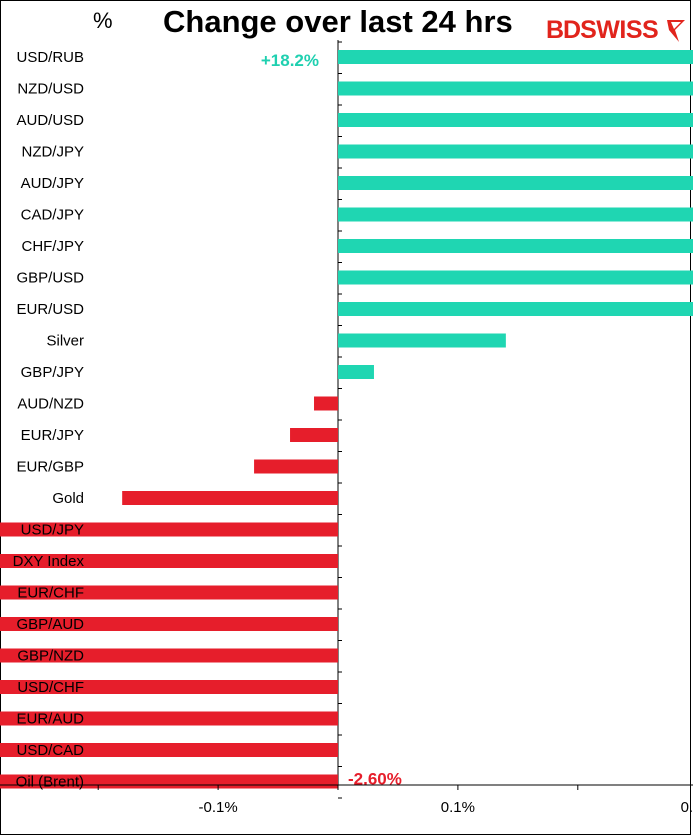 Image resolution: width=693 pixels, height=837 pixels. I want to click on bar-gbp-aud, so click(169, 624).